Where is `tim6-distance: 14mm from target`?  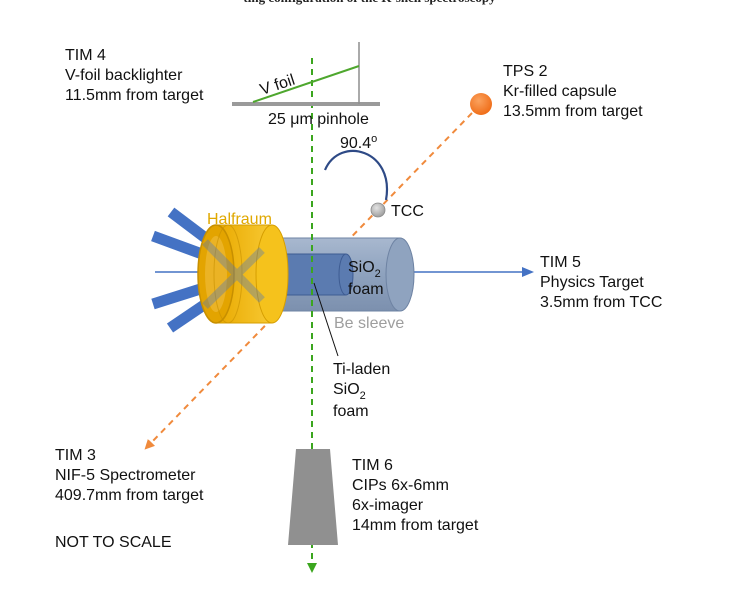
tim6-distance: 14mm from target is located at coordinates (415, 525).